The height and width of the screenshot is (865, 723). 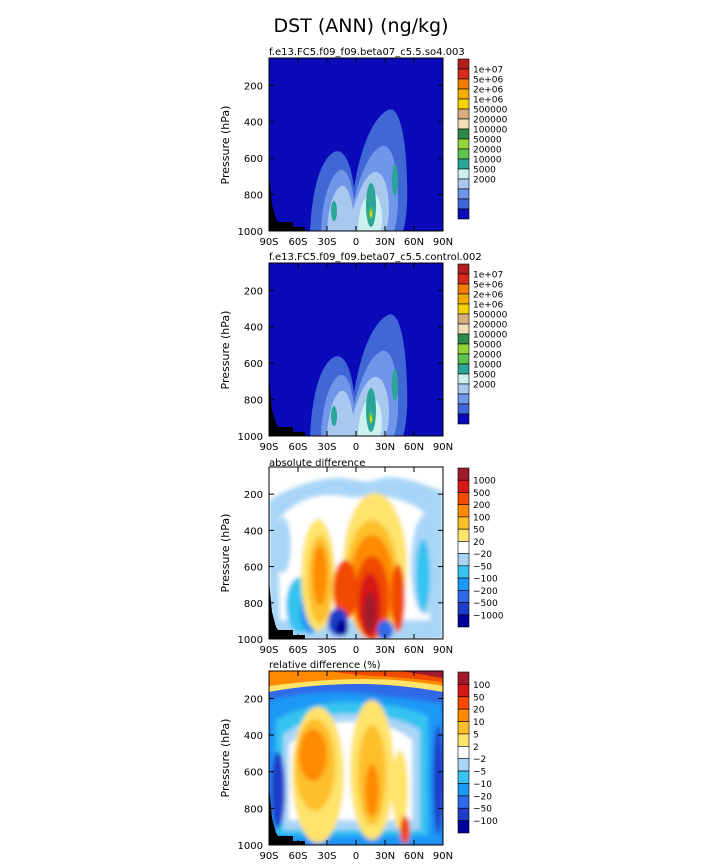 What do you see at coordinates (317, 463) in the screenshot?
I see `panel-subtitle: absolute difference` at bounding box center [317, 463].